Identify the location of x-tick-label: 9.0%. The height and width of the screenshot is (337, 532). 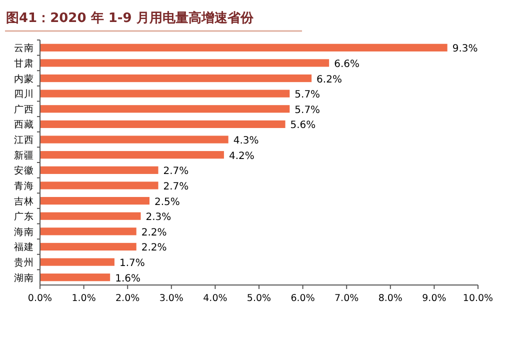
(434, 298).